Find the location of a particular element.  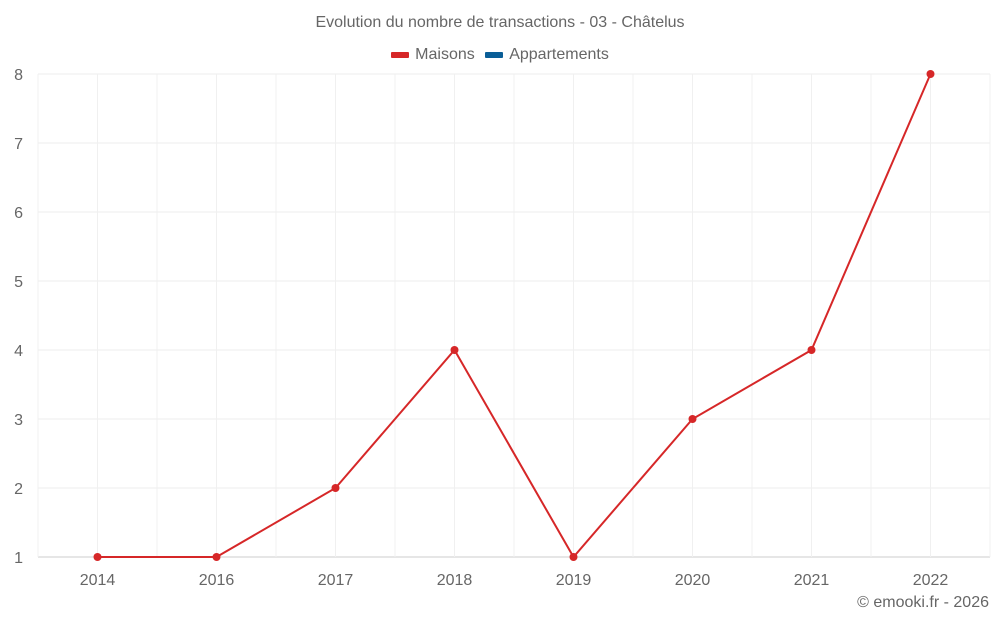

legend-item-maisons: Maisons is located at coordinates (433, 55).